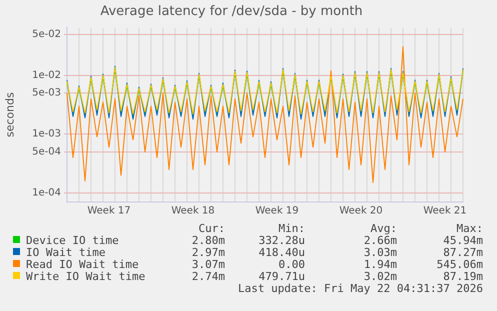 The image size is (497, 311). Describe the element at coordinates (66, 252) in the screenshot. I see `legend-label: IO Wait time` at that location.